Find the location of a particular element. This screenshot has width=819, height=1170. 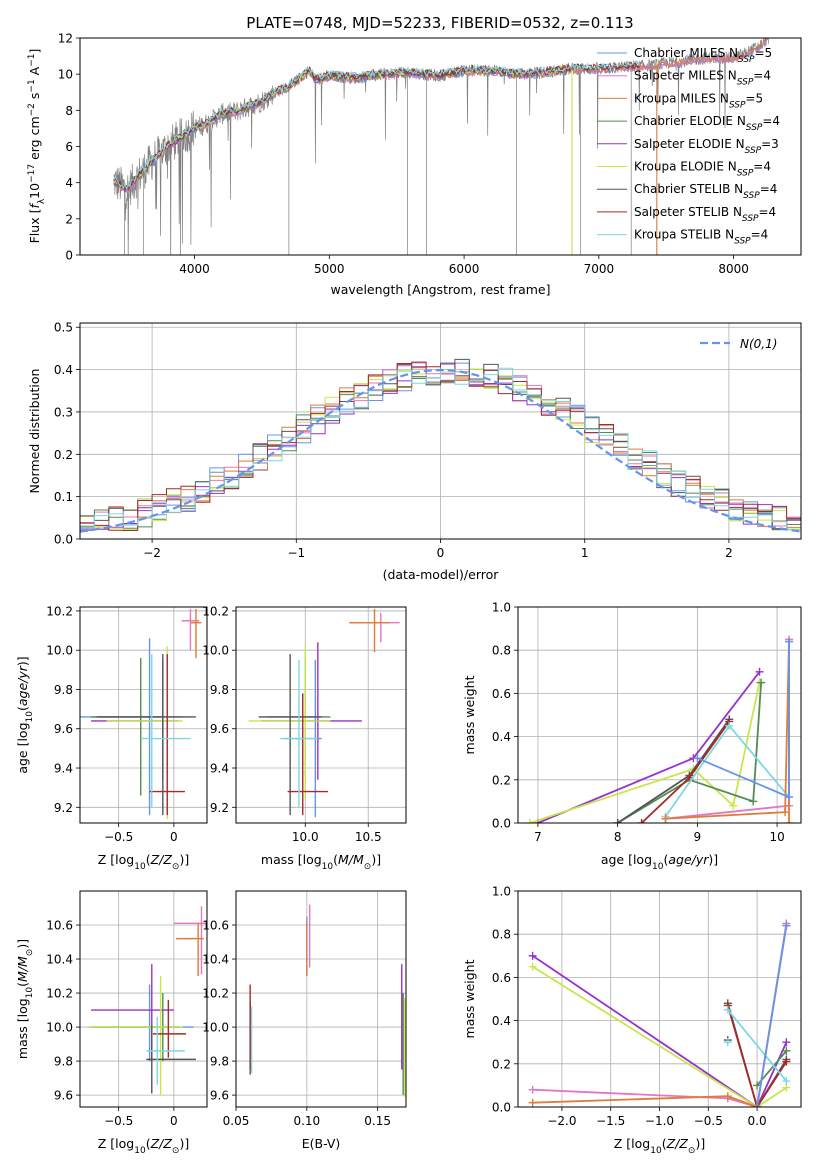

x-tick-label: −1 is located at coordinates (296, 553).